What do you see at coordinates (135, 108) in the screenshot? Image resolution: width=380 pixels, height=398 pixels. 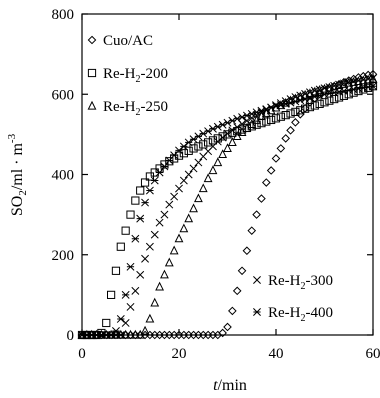 I see `legend-label: Re-H2-250` at bounding box center [135, 108].